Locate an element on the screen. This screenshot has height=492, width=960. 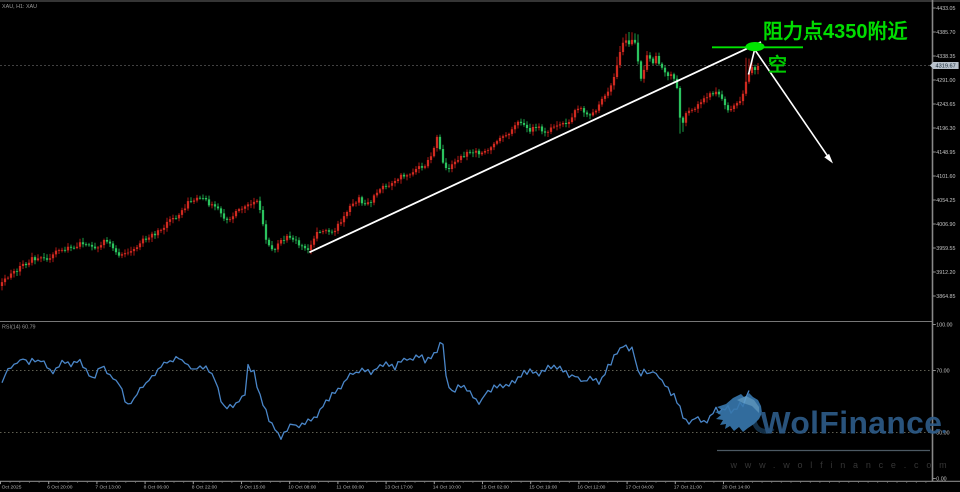
svg-text: 4291.00 is located at coordinates (945, 81).